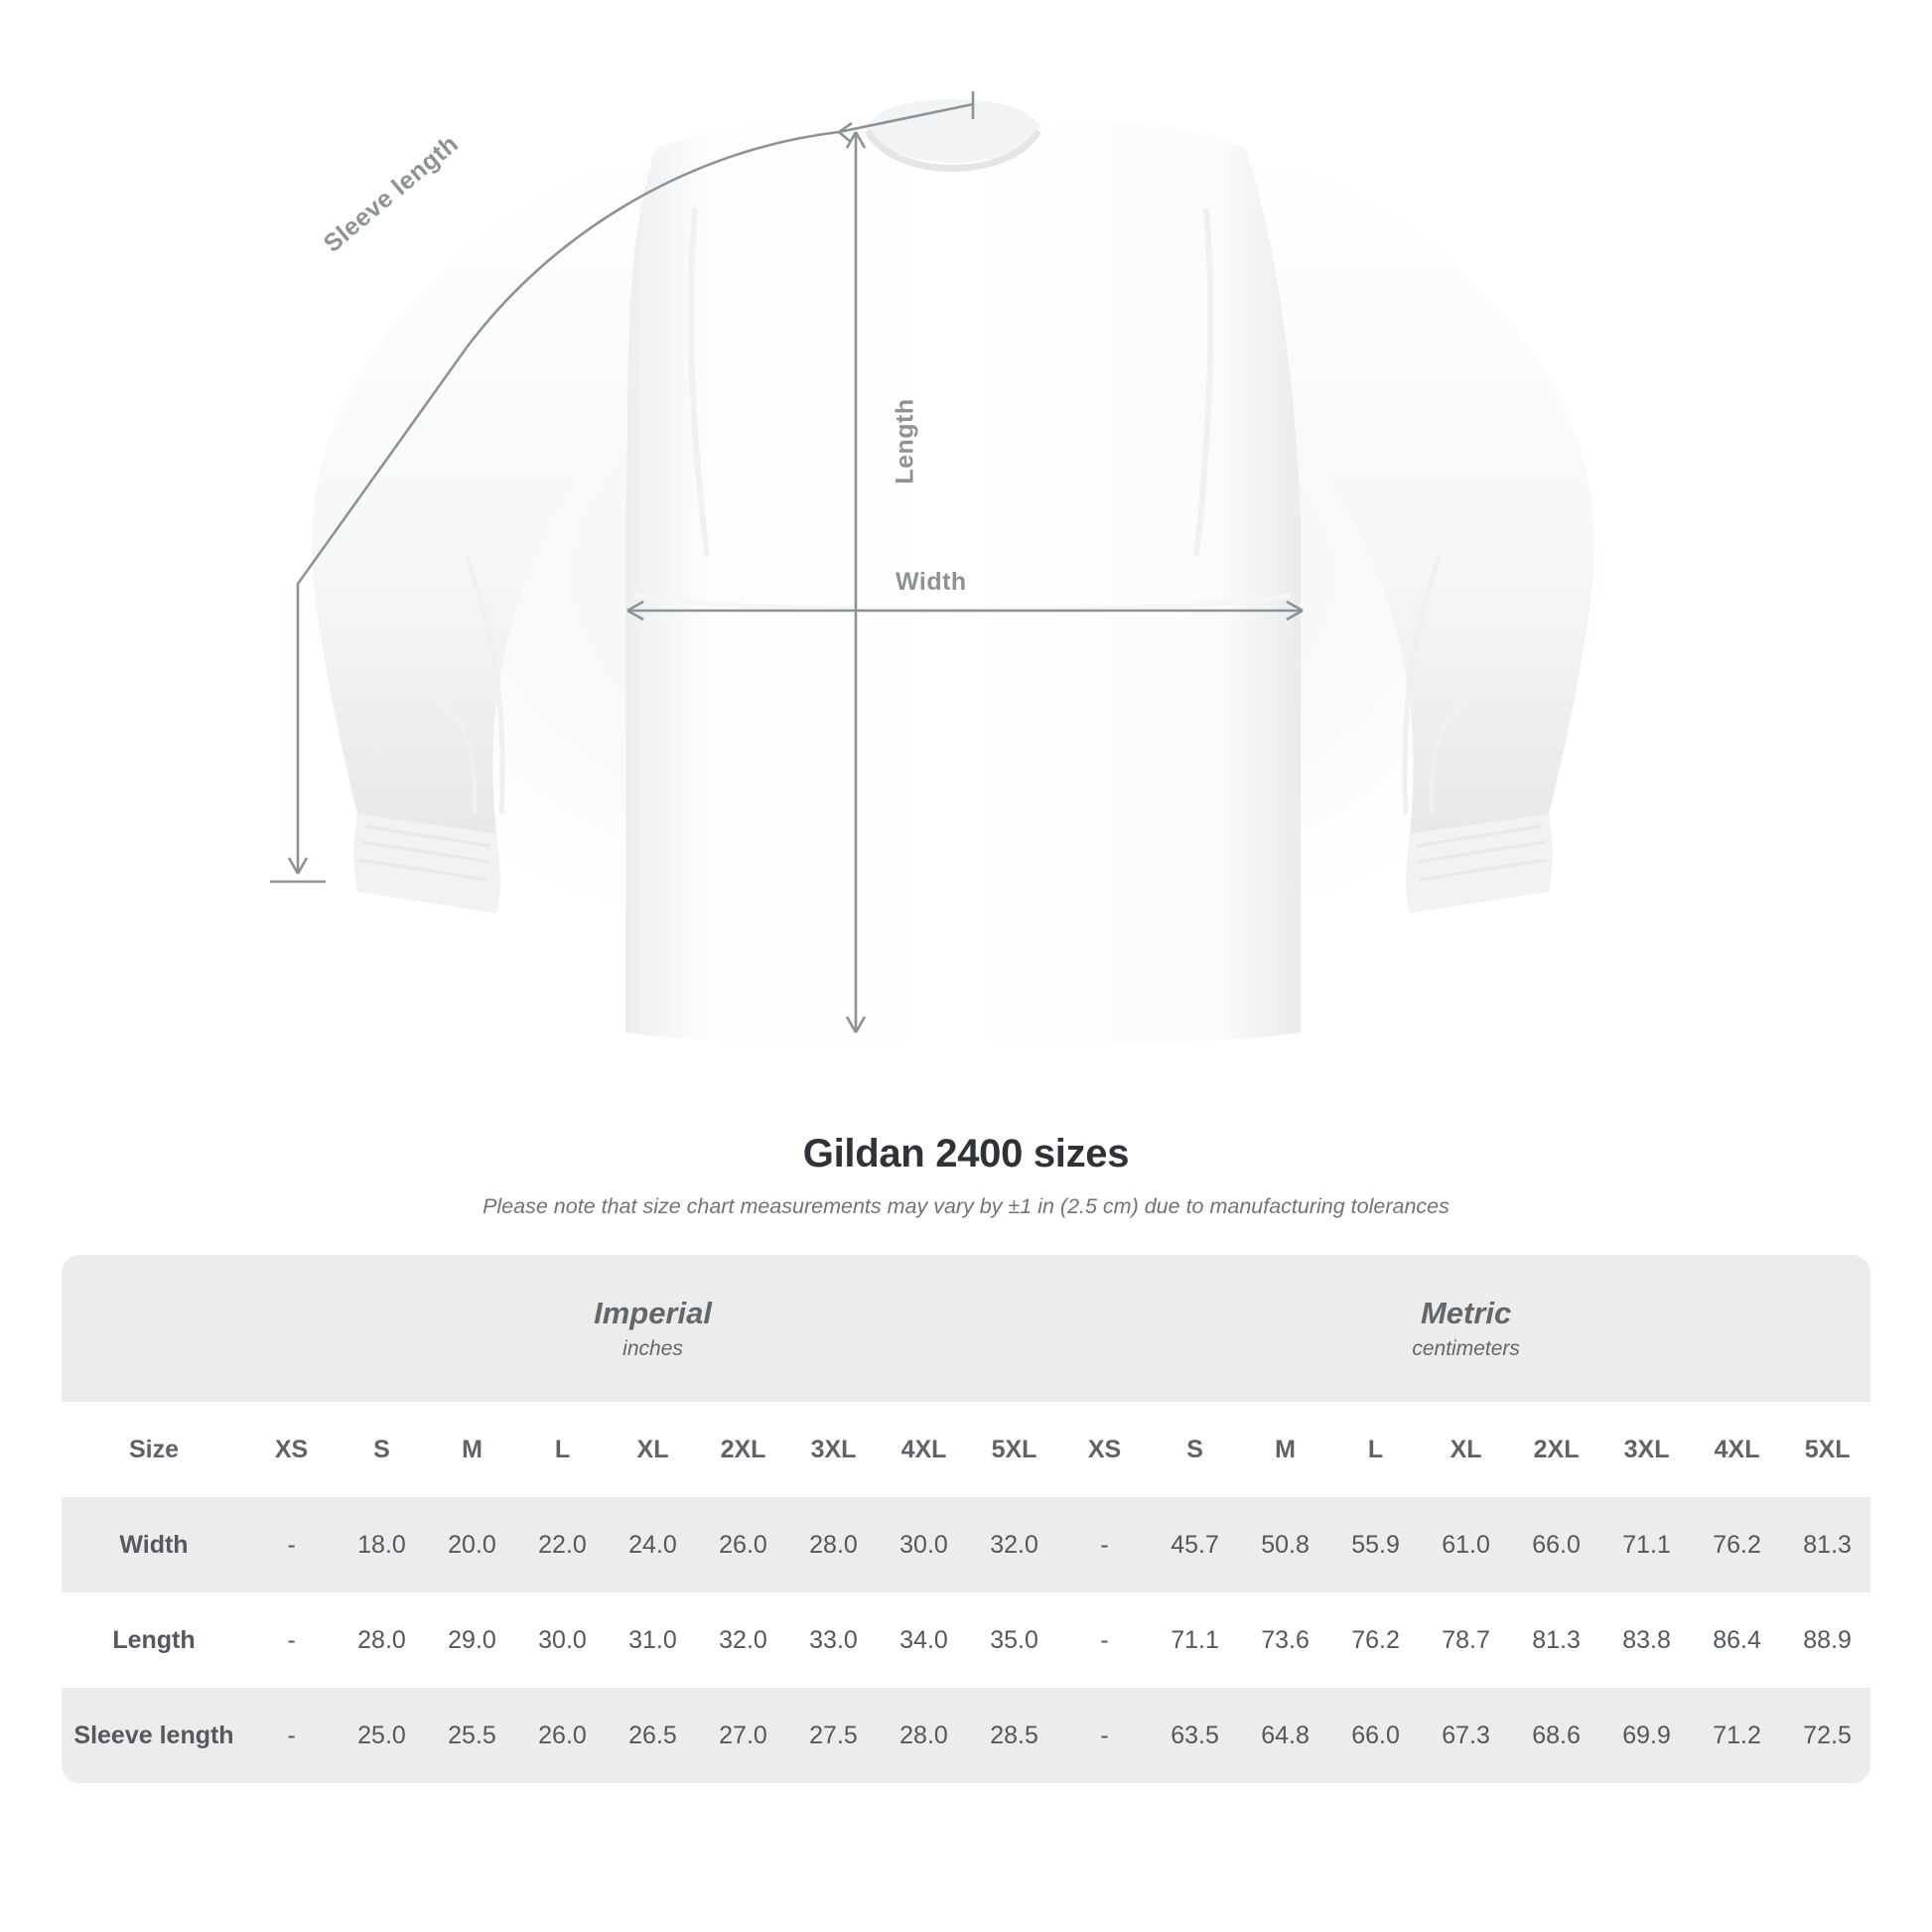 The width and height of the screenshot is (1932, 1932). Describe the element at coordinates (1467, 1640) in the screenshot. I see `measurement-cell-metric: 78.7` at that location.